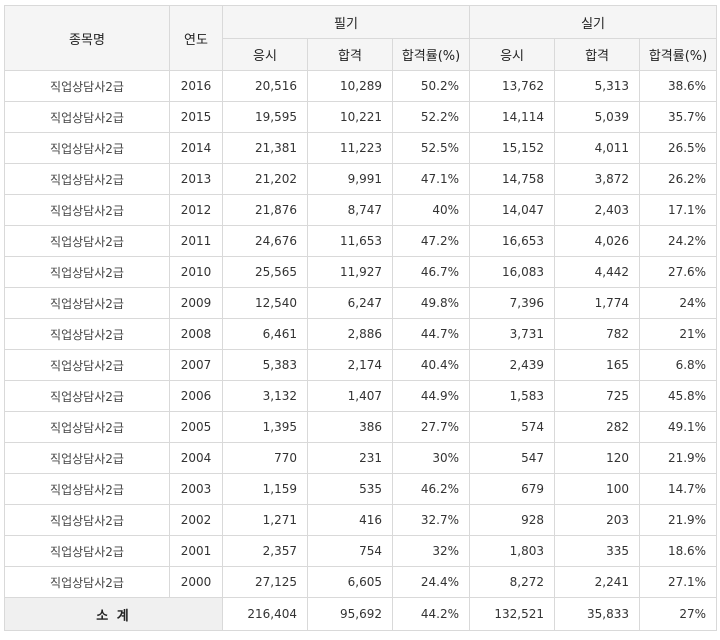 This screenshot has height=640, width=720. Describe the element at coordinates (597, 520) in the screenshot. I see `cell-practical-passed: 203` at that location.